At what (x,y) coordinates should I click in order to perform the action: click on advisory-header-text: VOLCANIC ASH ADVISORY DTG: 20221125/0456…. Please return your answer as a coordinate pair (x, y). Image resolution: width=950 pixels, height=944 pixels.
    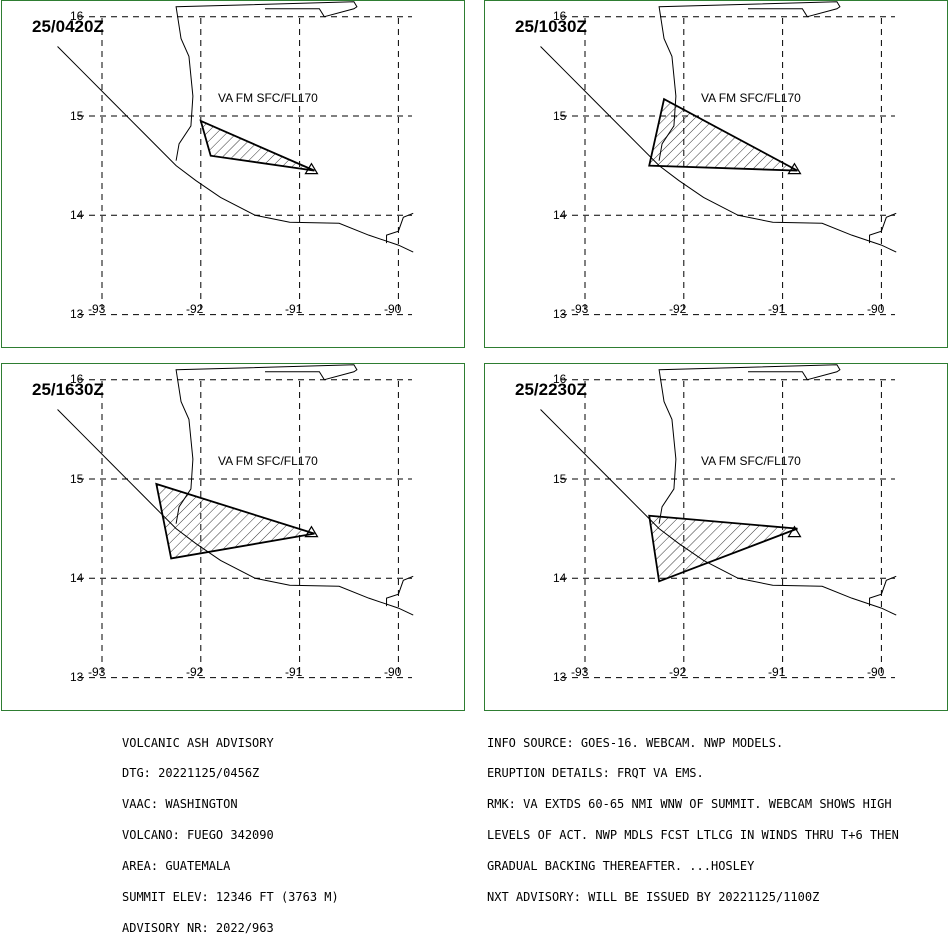
    Looking at the image, I should click on (230, 830).